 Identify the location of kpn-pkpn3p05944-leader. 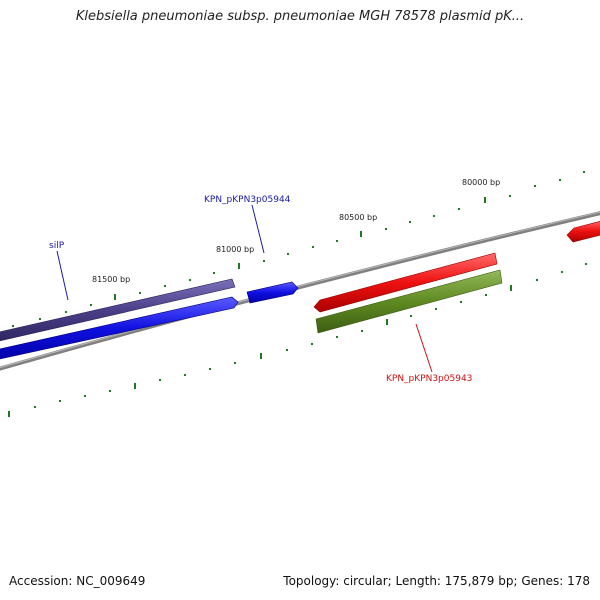
(258, 229).